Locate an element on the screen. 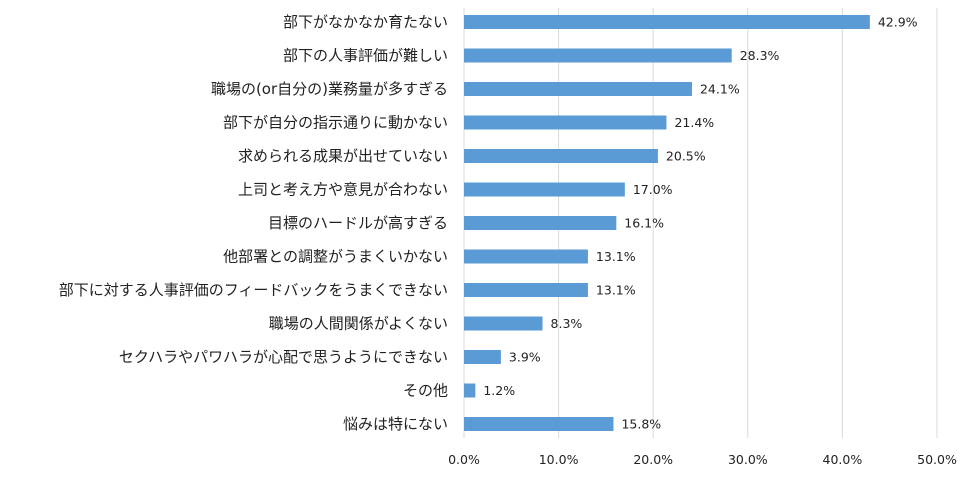  category-label: その他 is located at coordinates (425, 391).